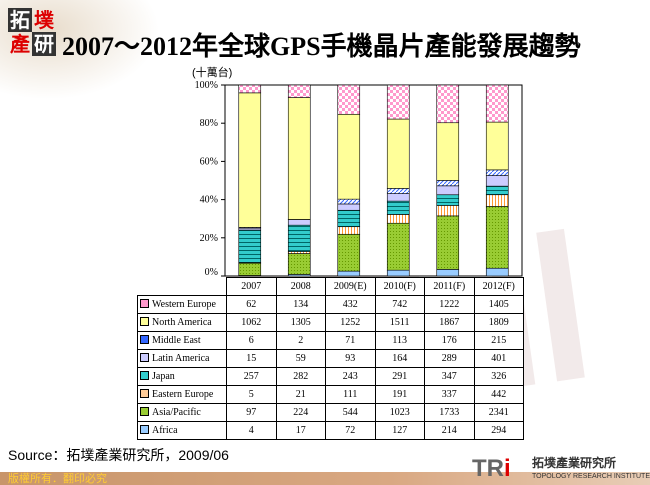 This screenshot has width=650, height=485. I want to click on table-row: Japan 257 282 243 291 347 326, so click(330, 376).